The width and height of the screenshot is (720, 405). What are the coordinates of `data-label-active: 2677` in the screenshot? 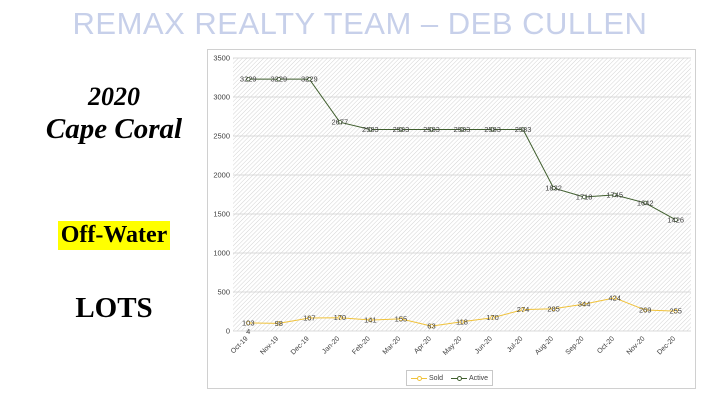 It's located at (340, 122).